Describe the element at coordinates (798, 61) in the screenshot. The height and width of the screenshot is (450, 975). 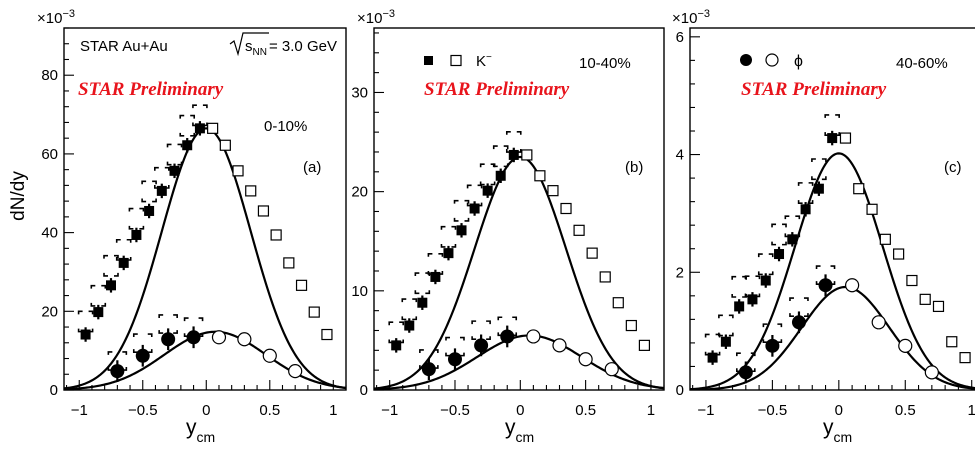
I see `svg-text: ϕ` at that location.